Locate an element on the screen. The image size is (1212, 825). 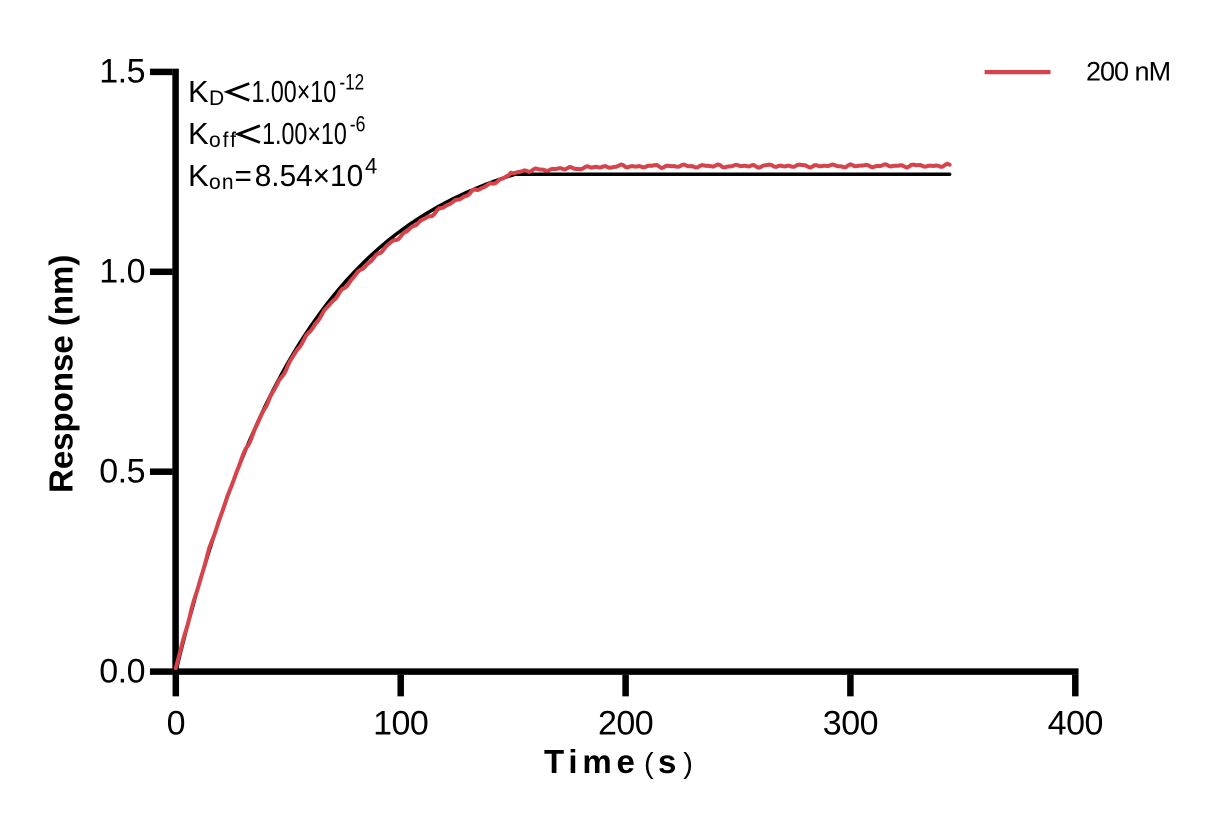
svg-text: =8.54×10 is located at coordinates (299, 175).